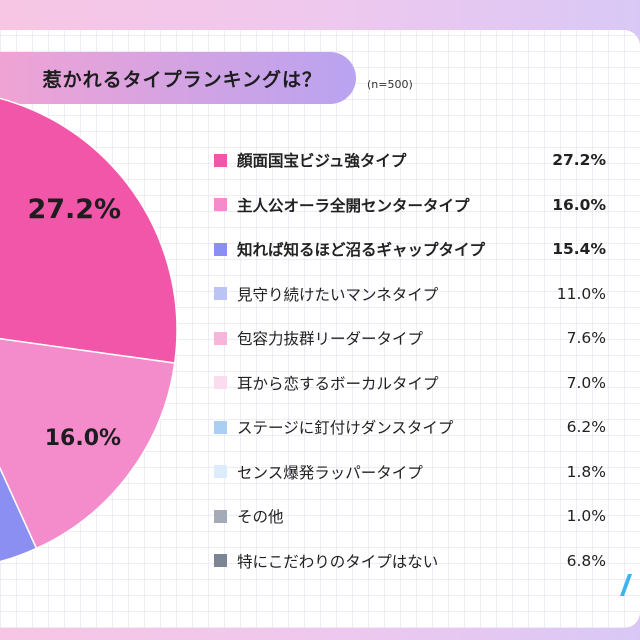  What do you see at coordinates (260, 517) in the screenshot?
I see `legend-label: その他` at bounding box center [260, 517].